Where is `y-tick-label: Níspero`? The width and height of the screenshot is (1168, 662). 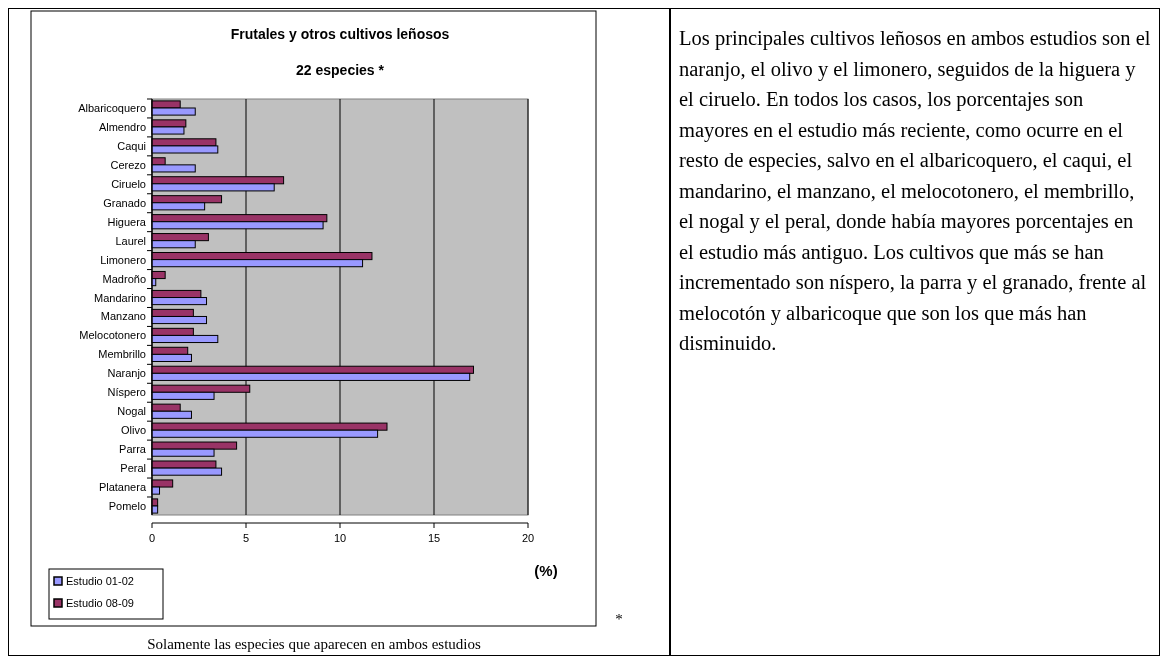
y-tick-label: Níspero is located at coordinates (126, 392).